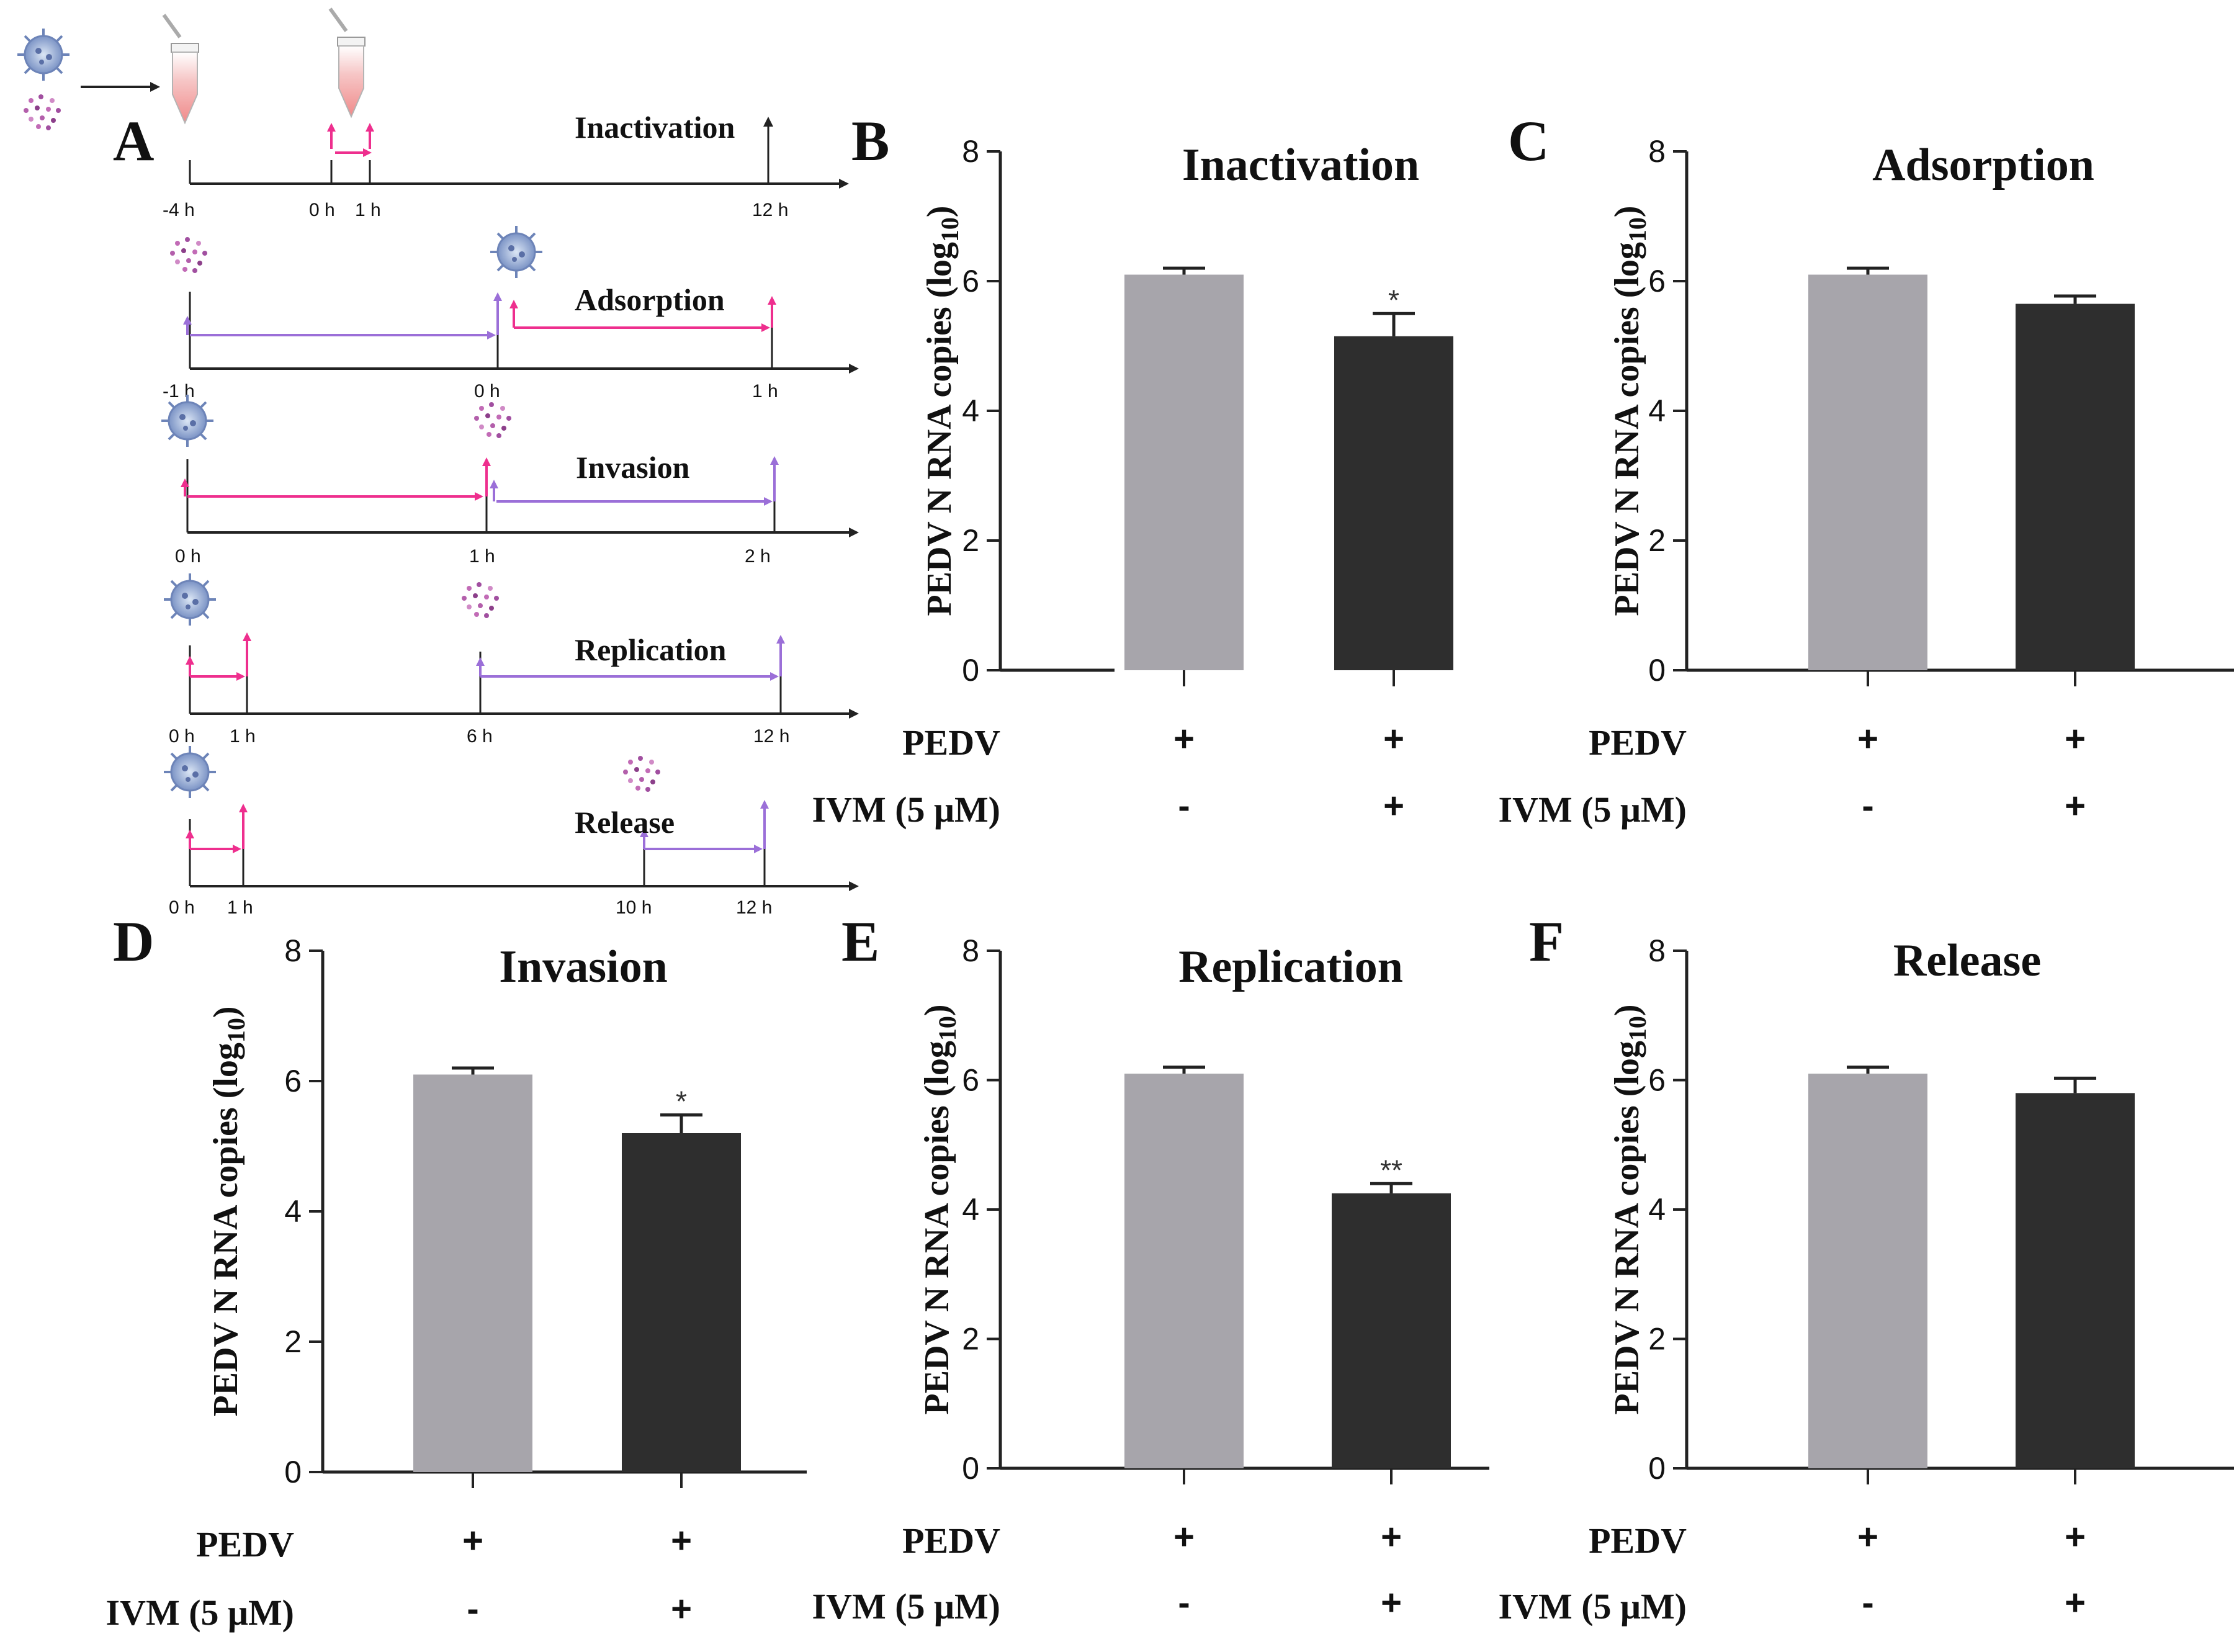 This screenshot has height=1652, width=2234. Describe the element at coordinates (511, 831) in the screenshot. I see `timeline-release: Release 0 h 1 h 10 h 12 h` at that location.